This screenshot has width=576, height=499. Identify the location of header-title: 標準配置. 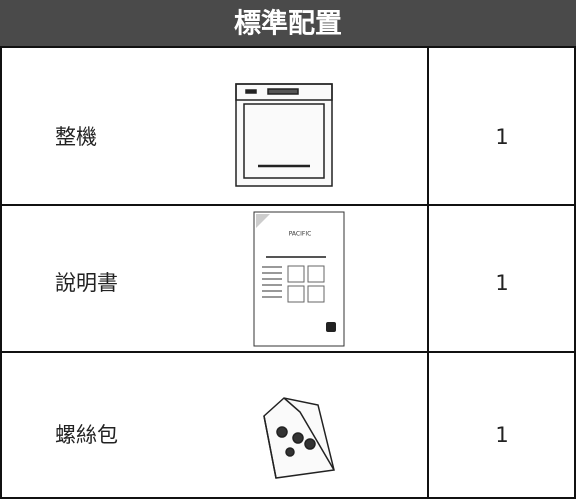
(288, 24).